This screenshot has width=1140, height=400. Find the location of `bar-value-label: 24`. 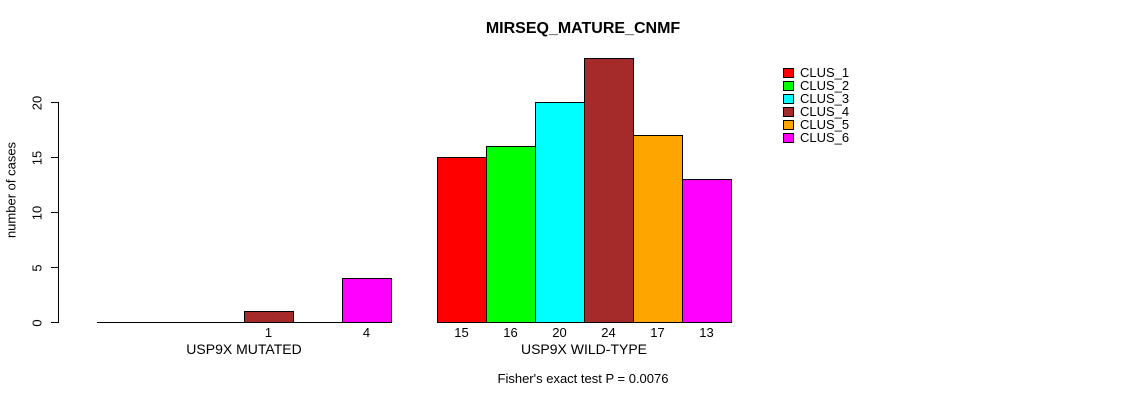

bar-value-label: 24 is located at coordinates (608, 332).